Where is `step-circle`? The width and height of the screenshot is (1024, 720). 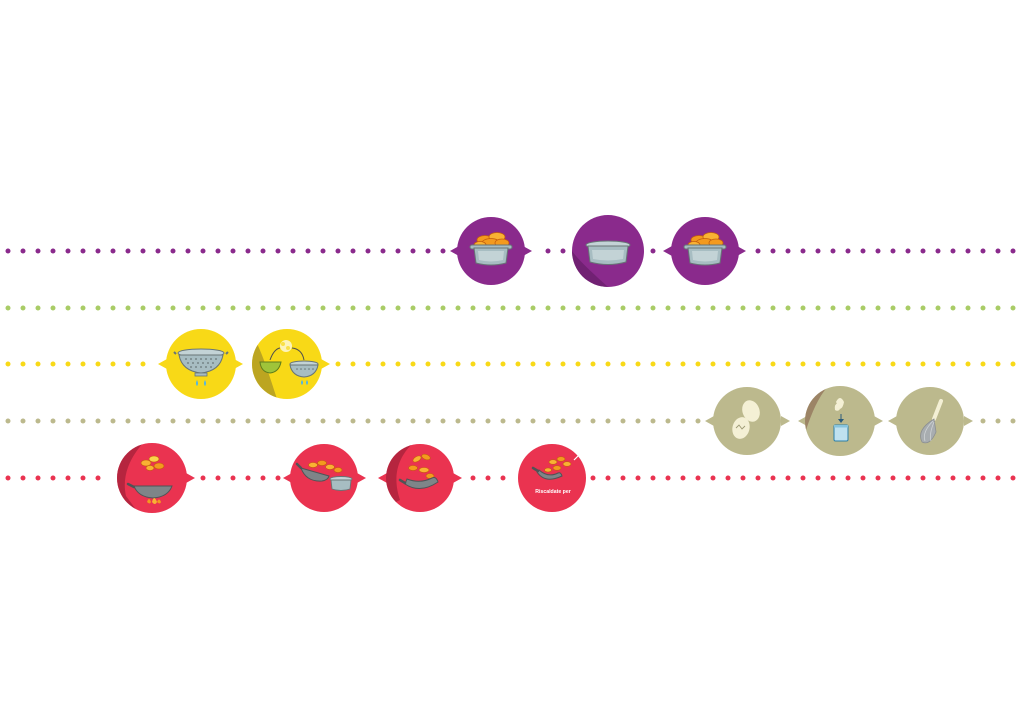 step-circle is located at coordinates (930, 421).